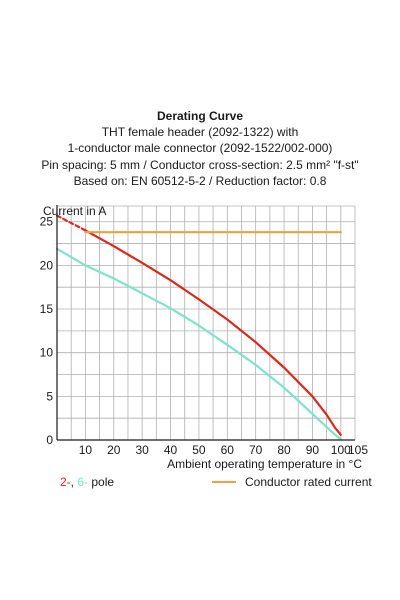 The width and height of the screenshot is (400, 600). I want to click on x-tick-label: 60, so click(228, 450).